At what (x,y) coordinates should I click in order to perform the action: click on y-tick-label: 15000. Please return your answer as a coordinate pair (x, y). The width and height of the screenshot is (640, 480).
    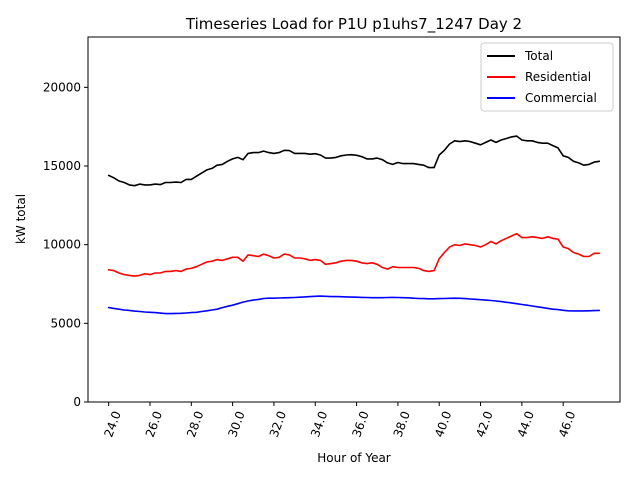
    Looking at the image, I should click on (62, 166).